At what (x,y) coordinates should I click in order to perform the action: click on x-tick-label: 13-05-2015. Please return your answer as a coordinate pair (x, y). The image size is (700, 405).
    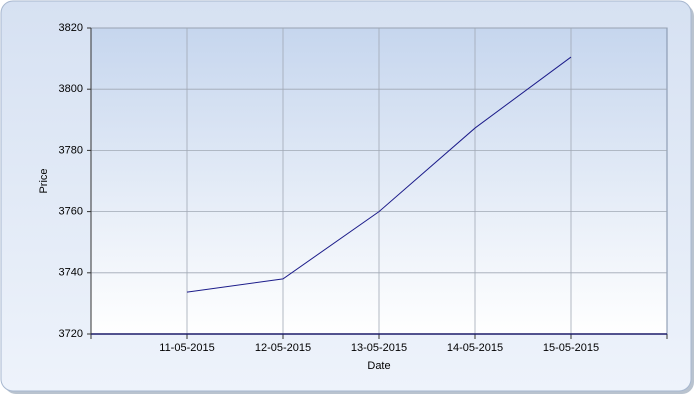
    Looking at the image, I should click on (379, 348).